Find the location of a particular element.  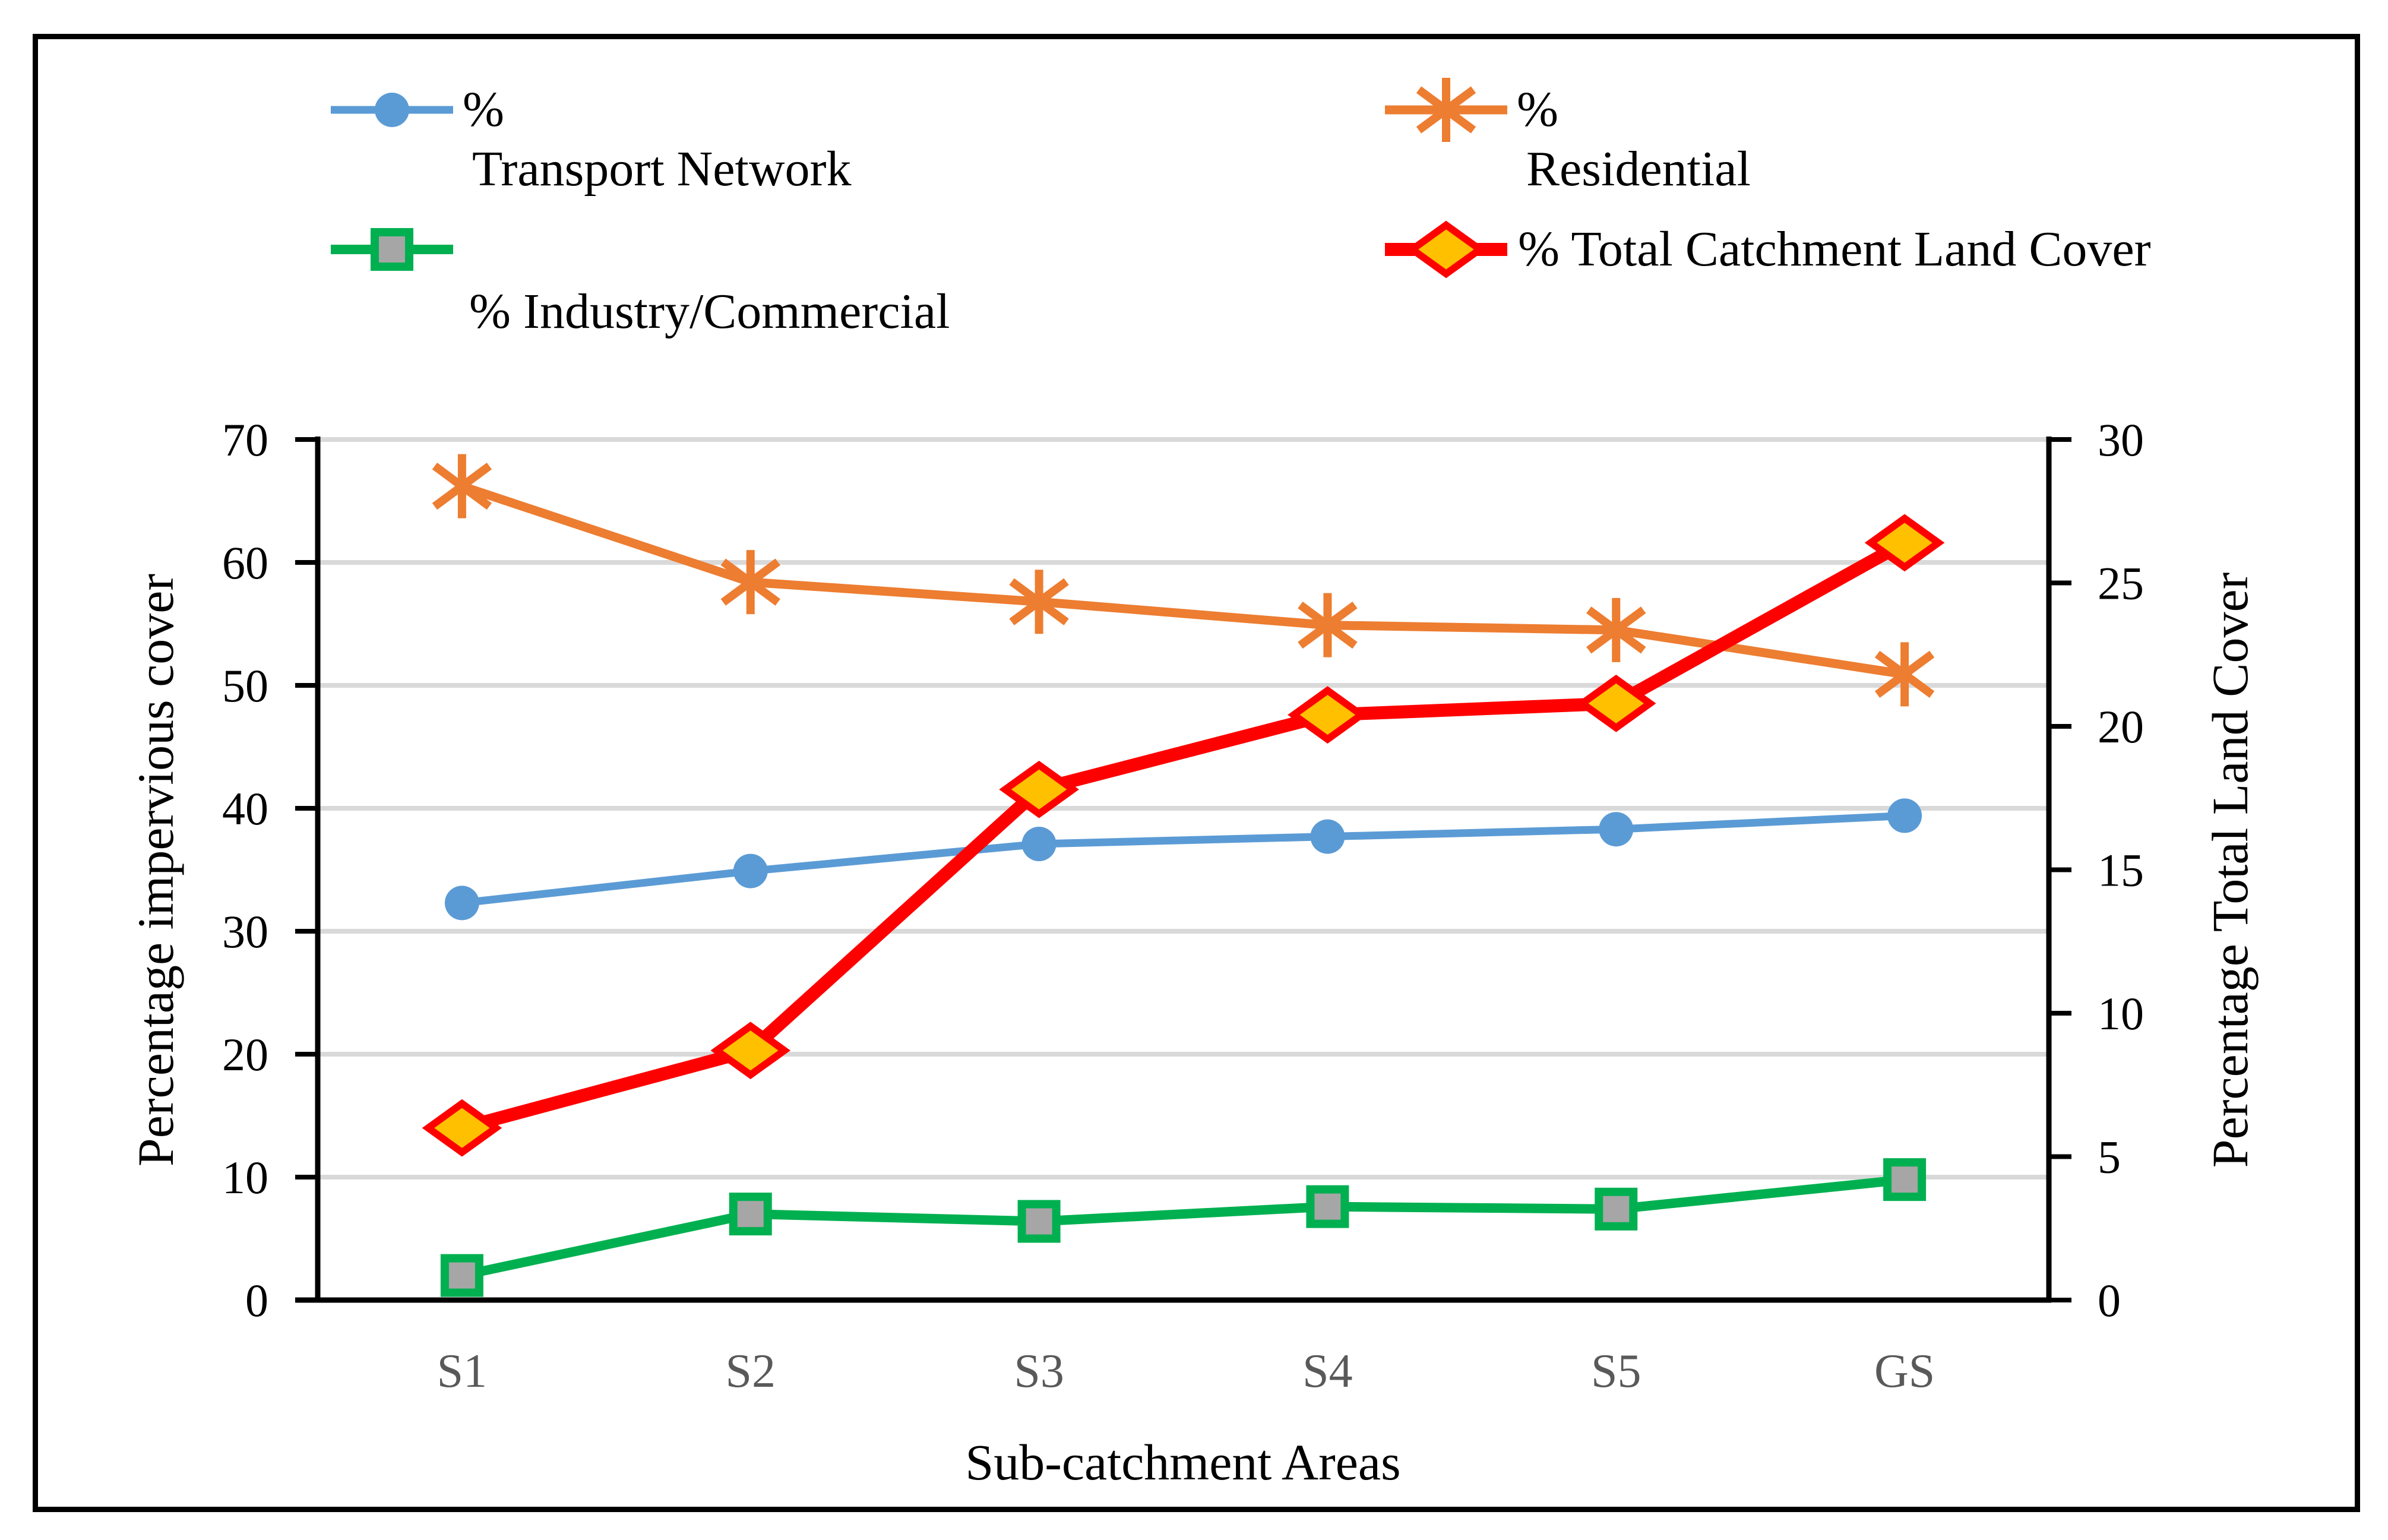

x-category-label: S5 is located at coordinates (1616, 1371).